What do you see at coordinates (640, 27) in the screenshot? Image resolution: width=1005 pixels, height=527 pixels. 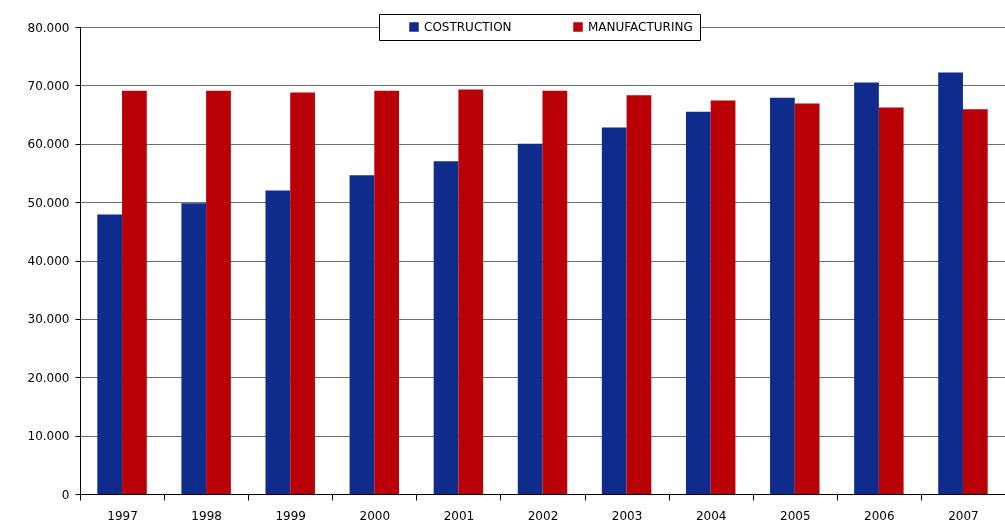 I see `legend-label: MANUFACTURING` at bounding box center [640, 27].